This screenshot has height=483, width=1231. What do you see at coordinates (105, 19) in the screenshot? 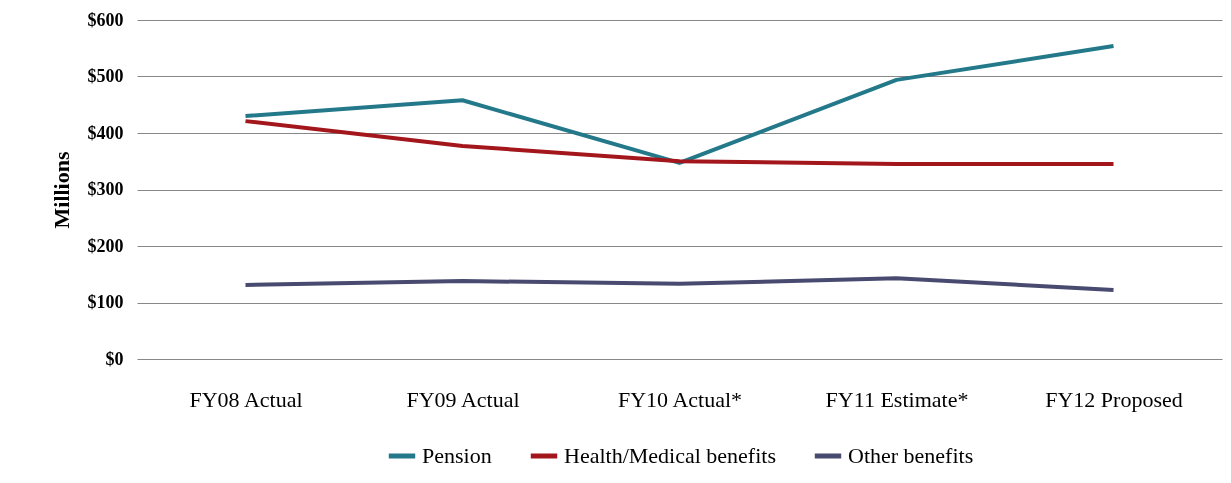
I see `y-tick-label: $600` at bounding box center [105, 19].